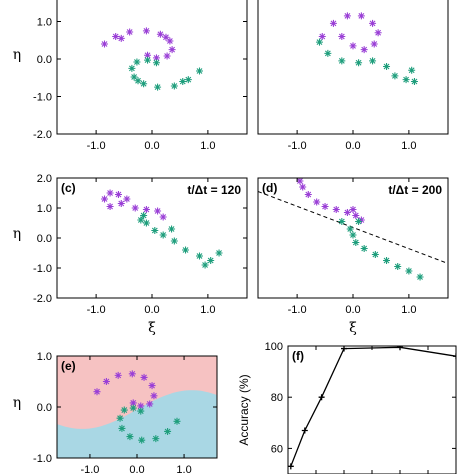 The height and width of the screenshot is (474, 474). I want to click on panel-label: (d), so click(269, 188).